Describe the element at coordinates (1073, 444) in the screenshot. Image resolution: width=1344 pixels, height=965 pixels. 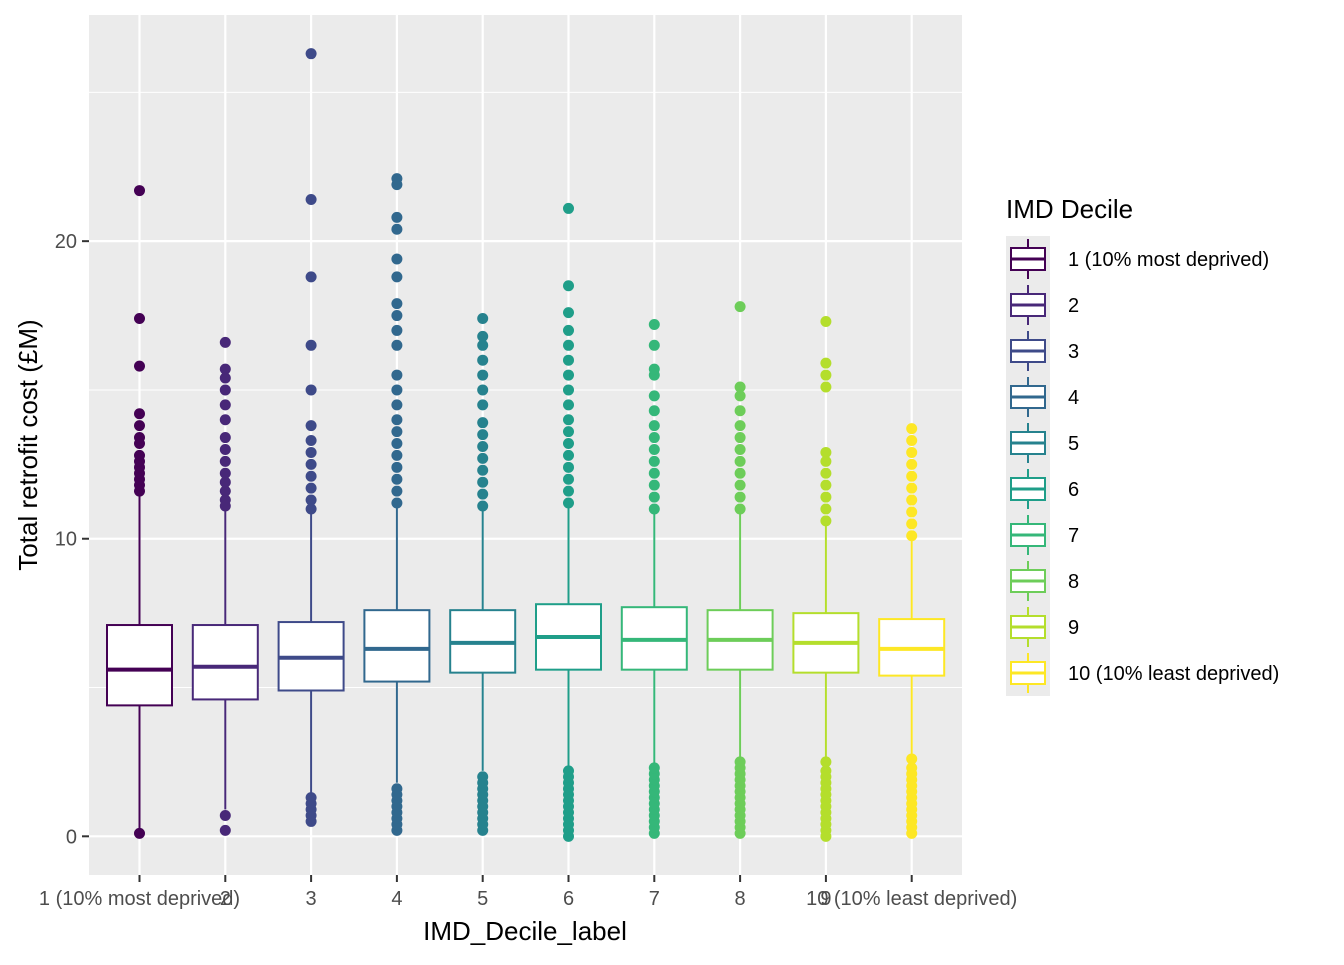
I see `legend-item-label: 5` at that location.